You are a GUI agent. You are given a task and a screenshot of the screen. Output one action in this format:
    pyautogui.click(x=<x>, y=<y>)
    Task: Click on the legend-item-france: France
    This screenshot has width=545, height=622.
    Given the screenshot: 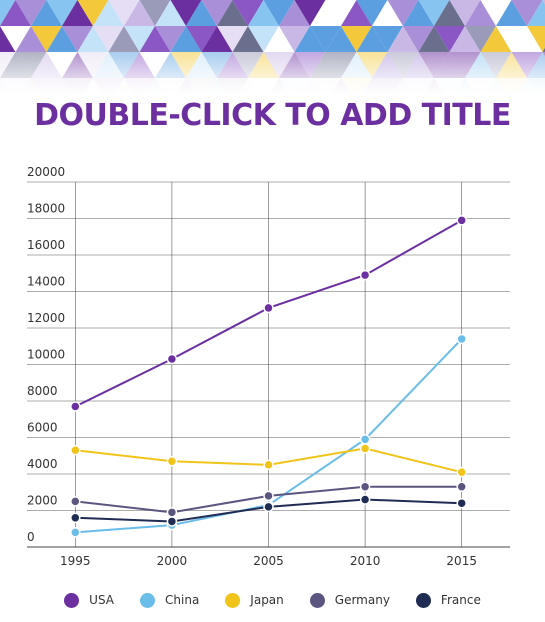 What is the action you would take?
    pyautogui.click(x=448, y=600)
    